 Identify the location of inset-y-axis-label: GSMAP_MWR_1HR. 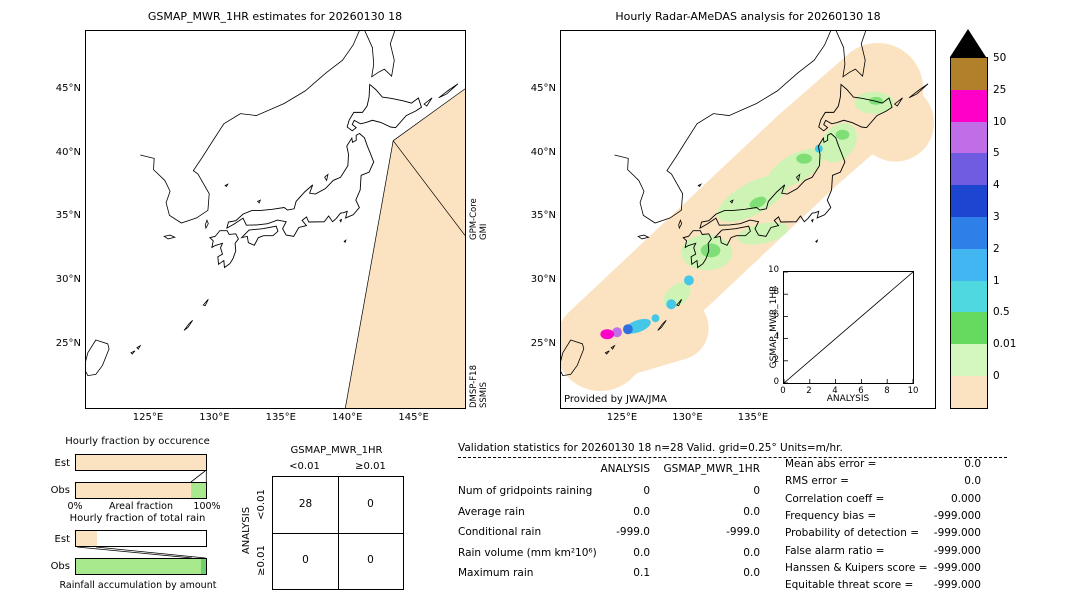
(774, 327).